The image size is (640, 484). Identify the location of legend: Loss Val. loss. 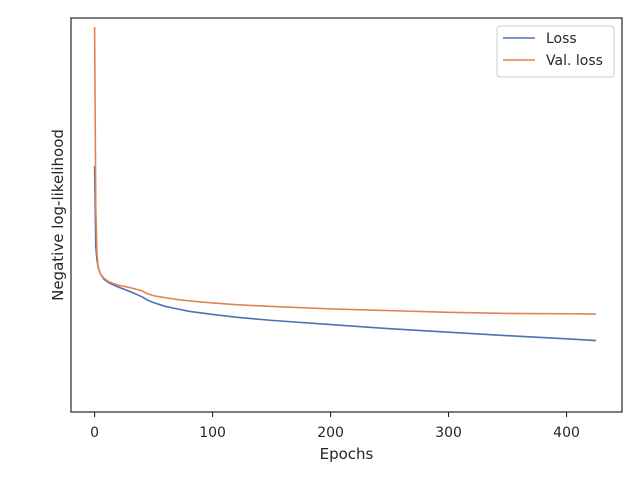
(555, 51).